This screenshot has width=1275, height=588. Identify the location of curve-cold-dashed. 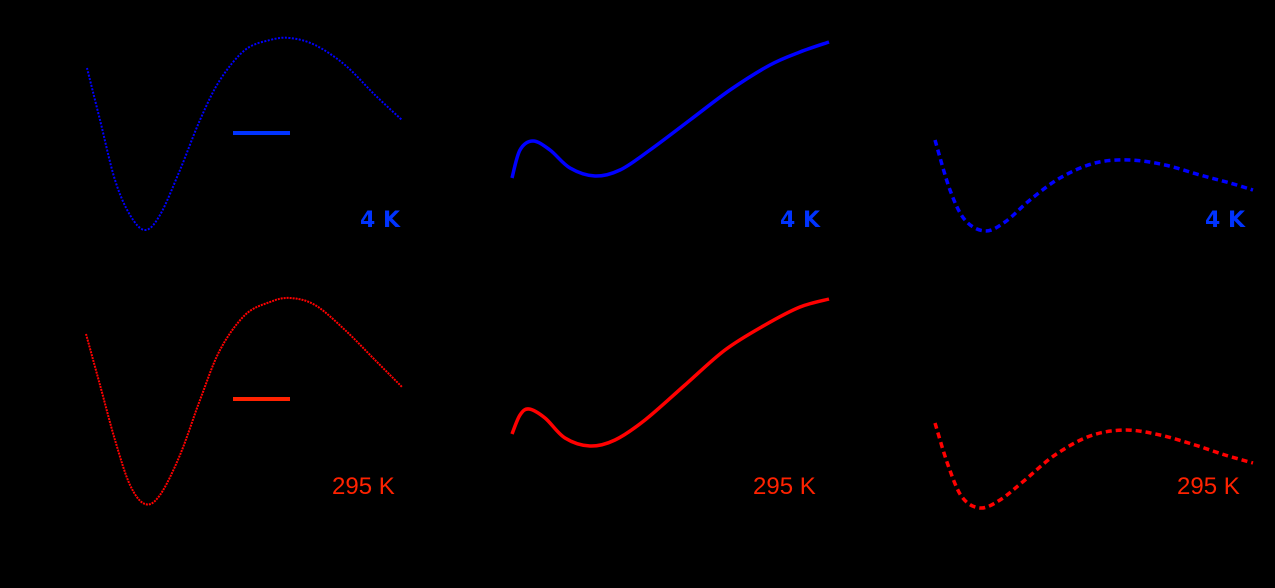
(1093, 186).